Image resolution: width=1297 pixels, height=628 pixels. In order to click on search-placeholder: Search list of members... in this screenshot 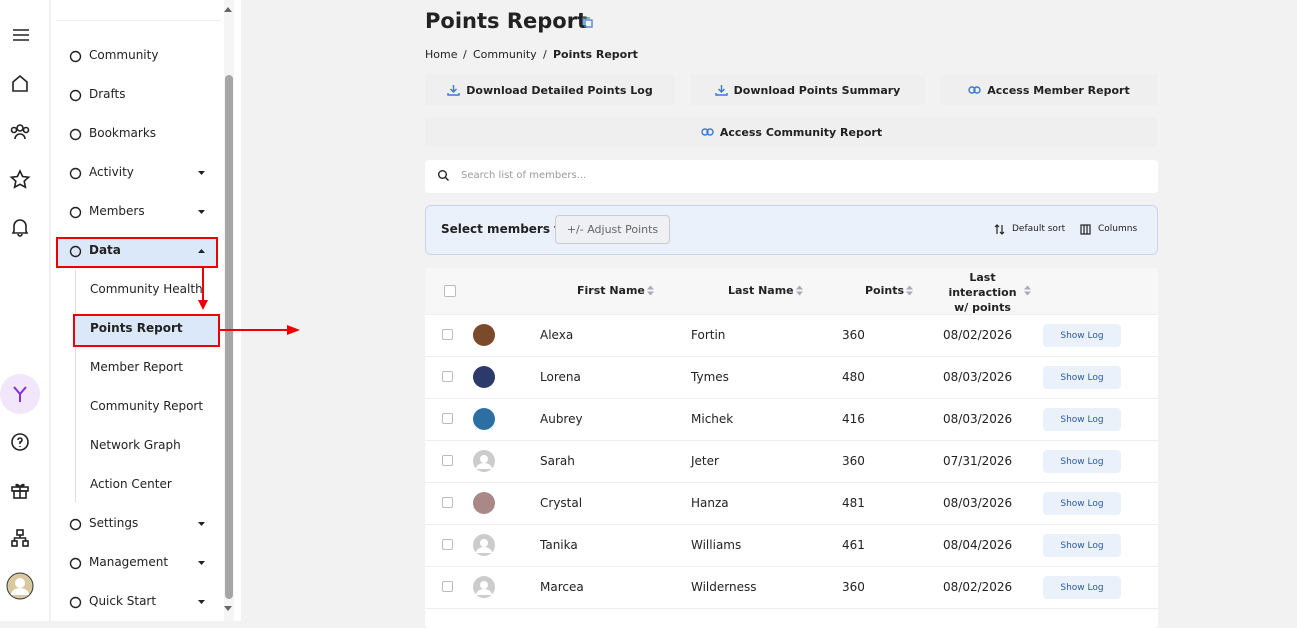, I will do `click(524, 175)`.